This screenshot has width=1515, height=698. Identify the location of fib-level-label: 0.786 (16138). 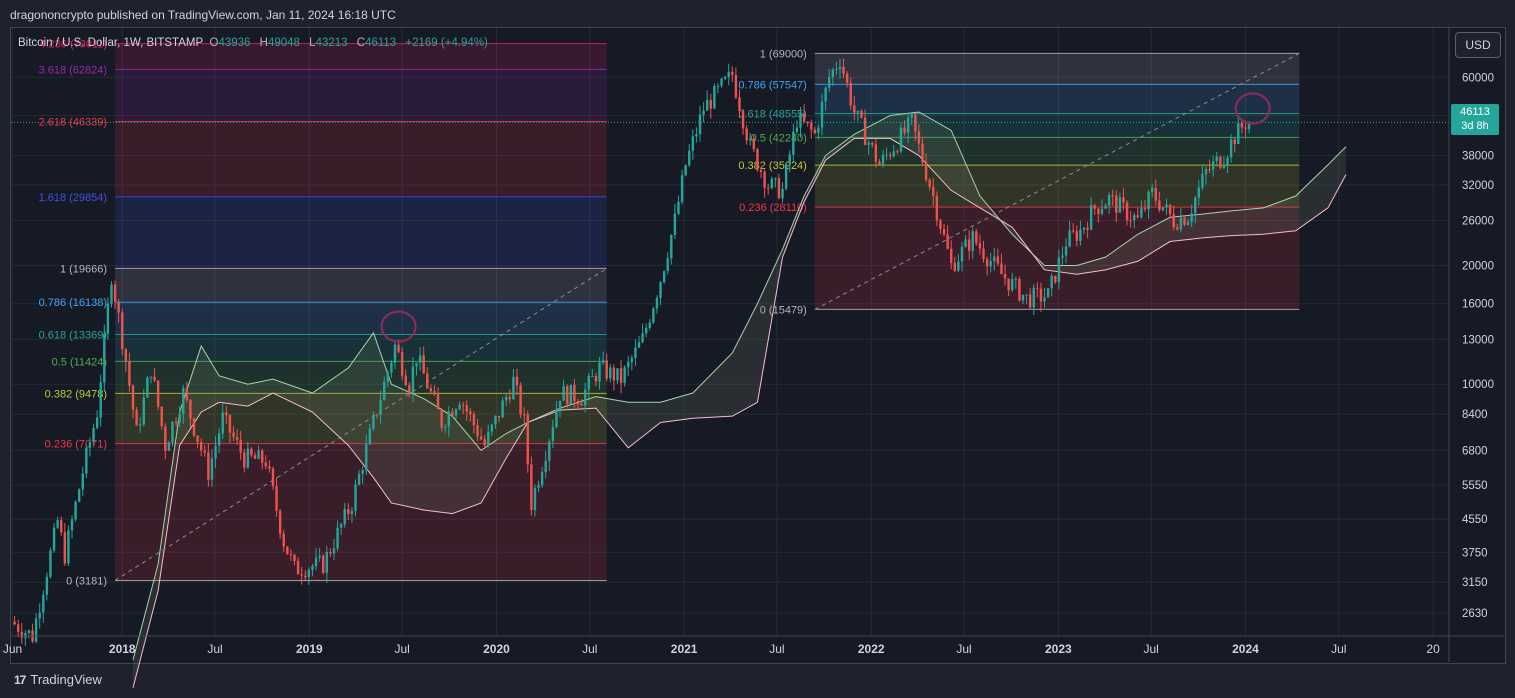
(73, 303).